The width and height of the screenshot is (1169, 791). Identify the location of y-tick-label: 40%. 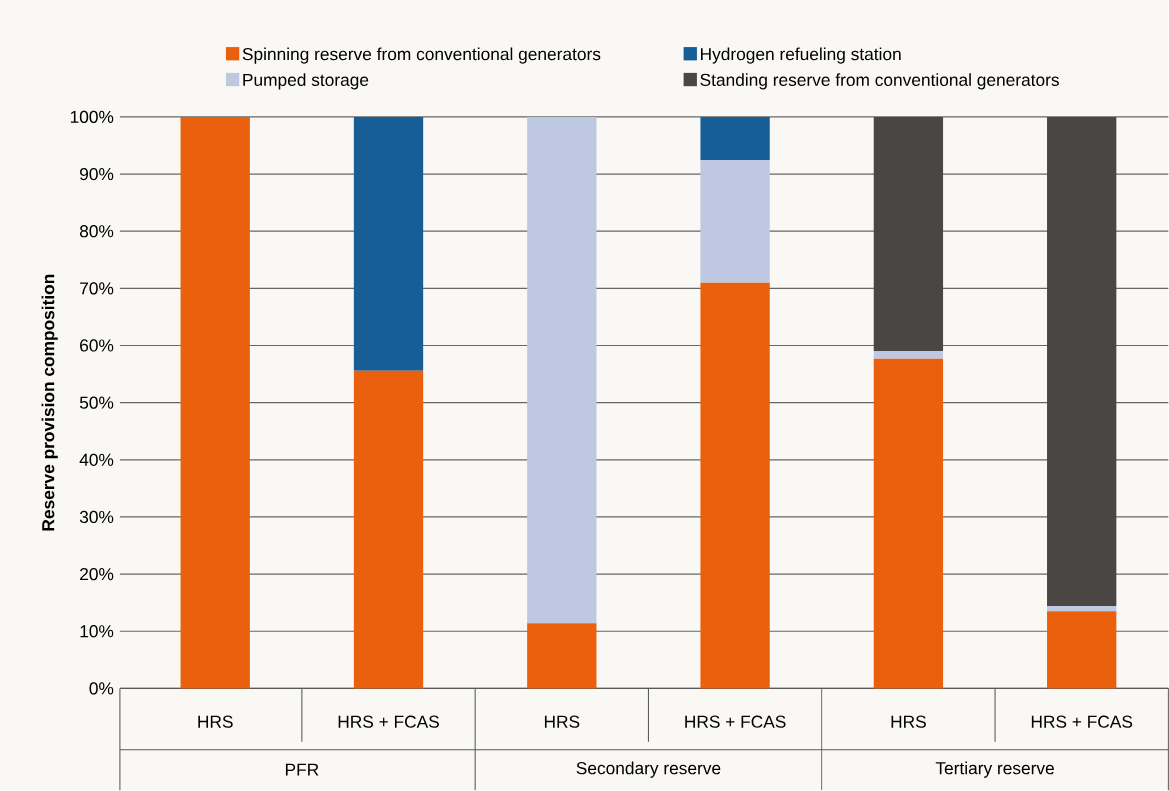
(96, 459).